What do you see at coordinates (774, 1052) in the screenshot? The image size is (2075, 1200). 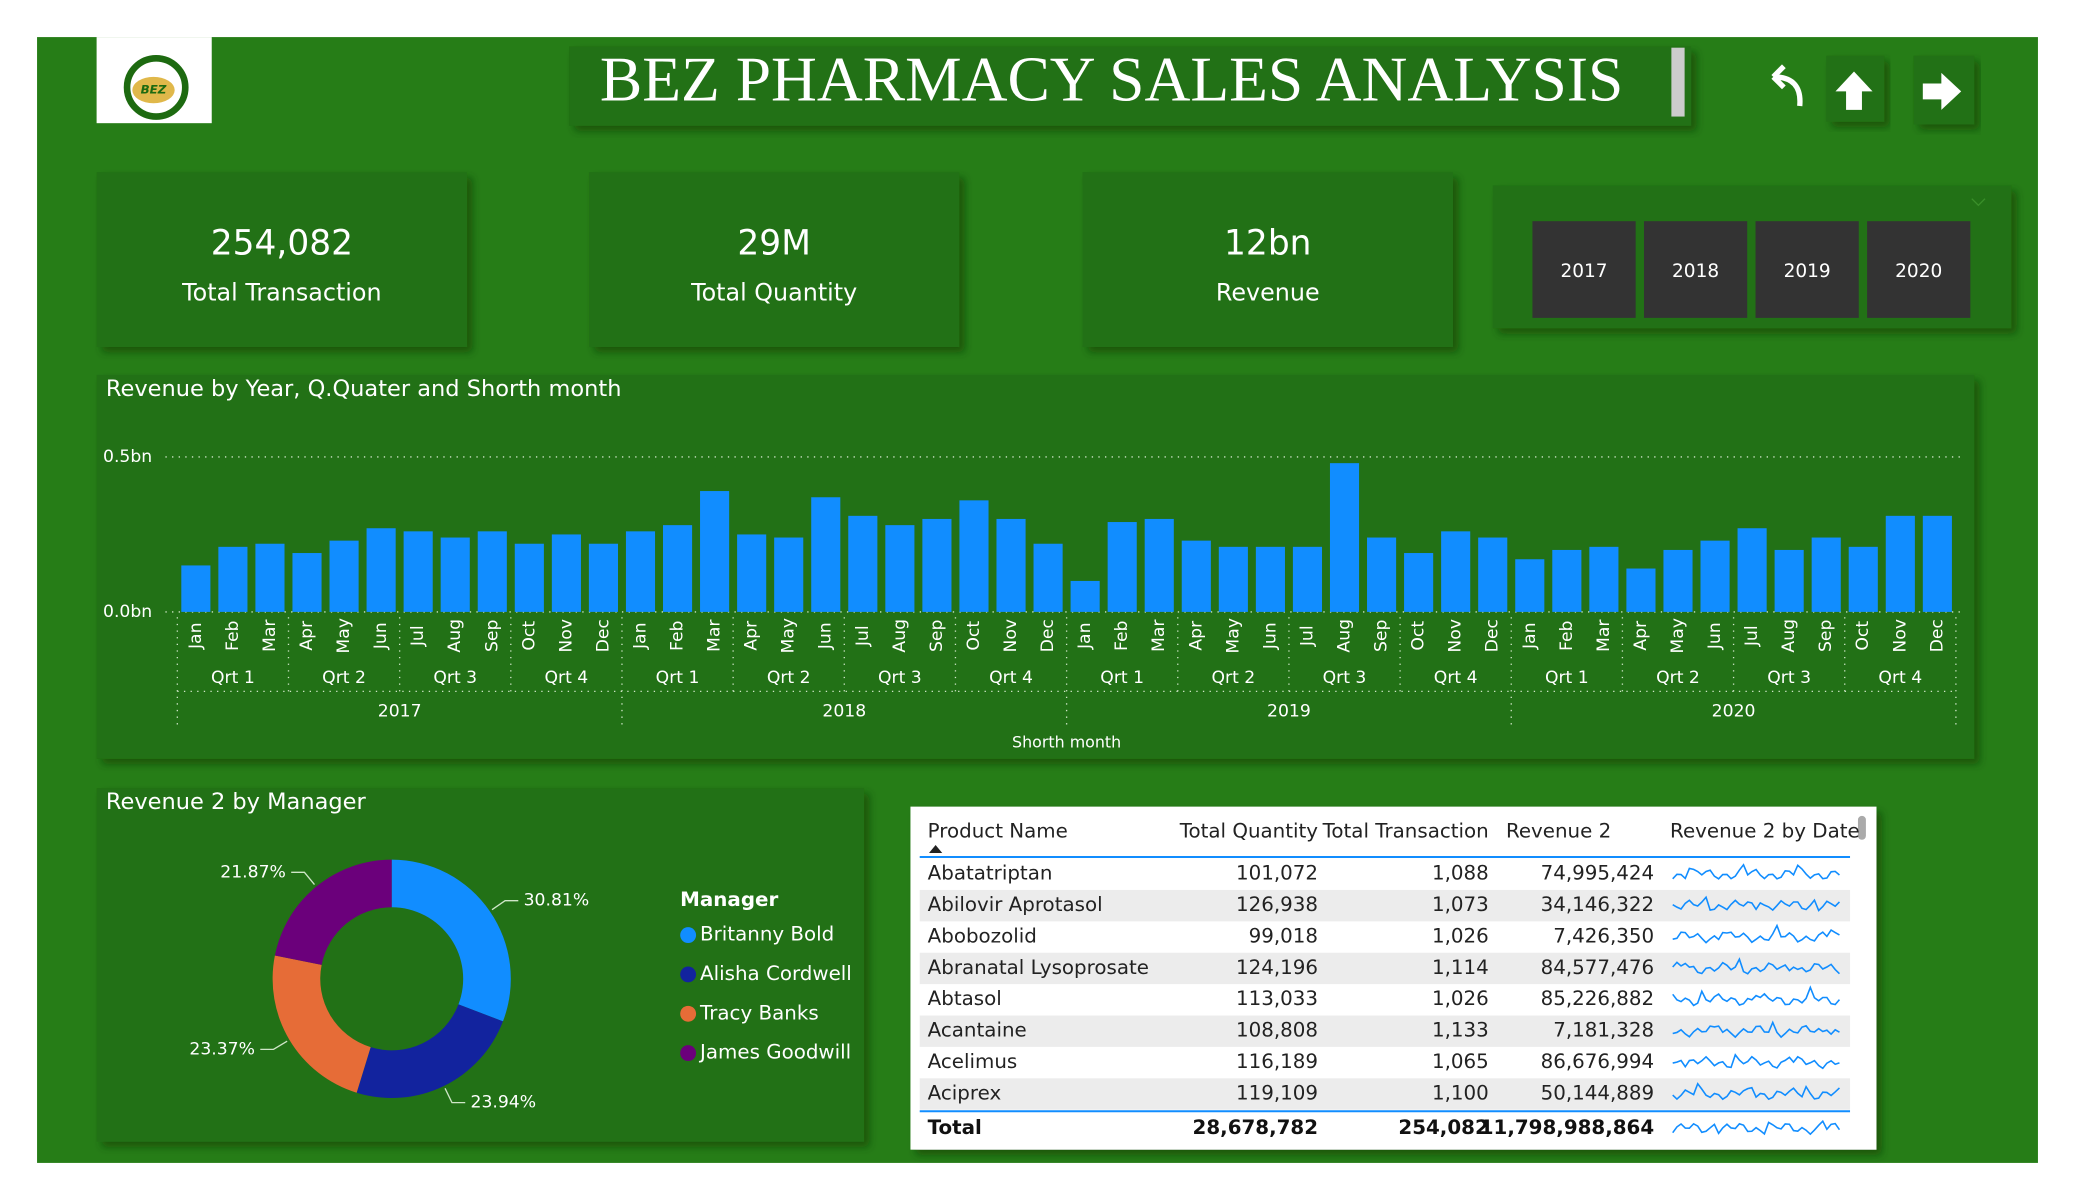 I see `legend-label: James Goodwill` at bounding box center [774, 1052].